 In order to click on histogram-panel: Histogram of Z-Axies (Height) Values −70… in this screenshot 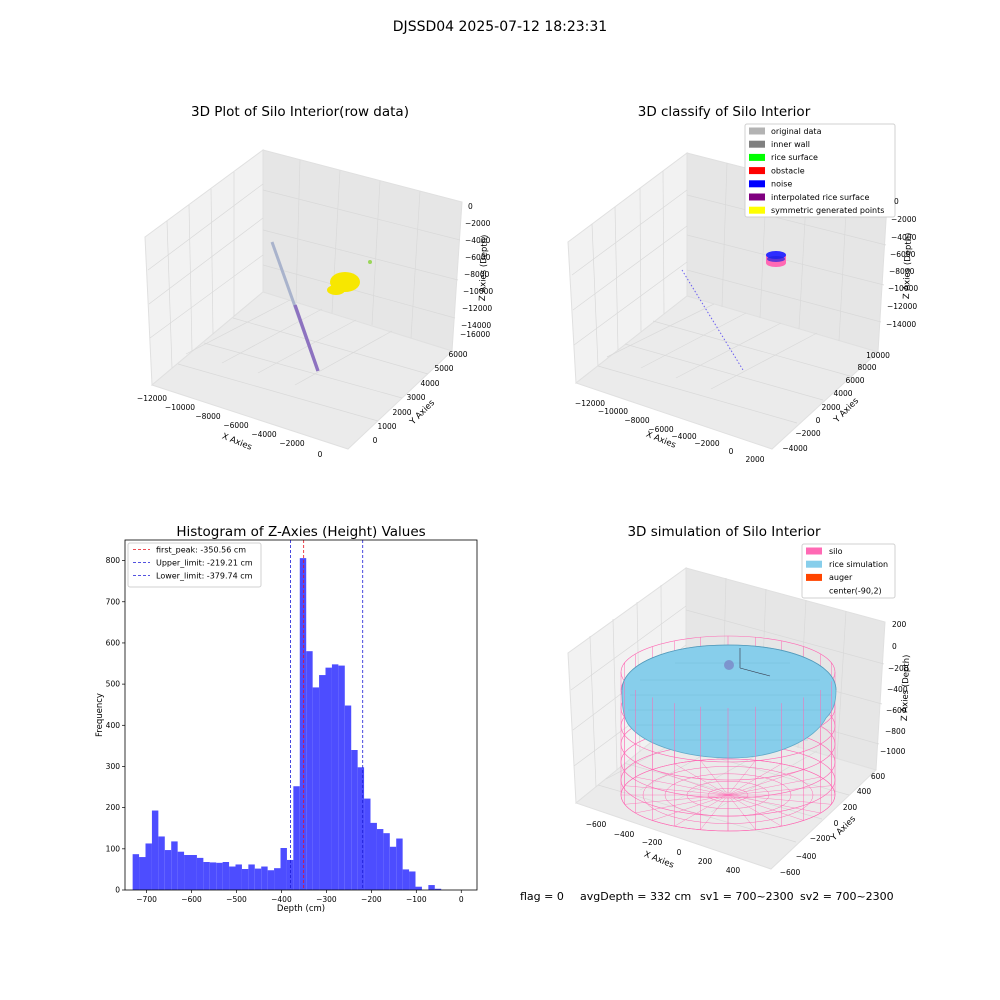, I will do `click(286, 719)`.